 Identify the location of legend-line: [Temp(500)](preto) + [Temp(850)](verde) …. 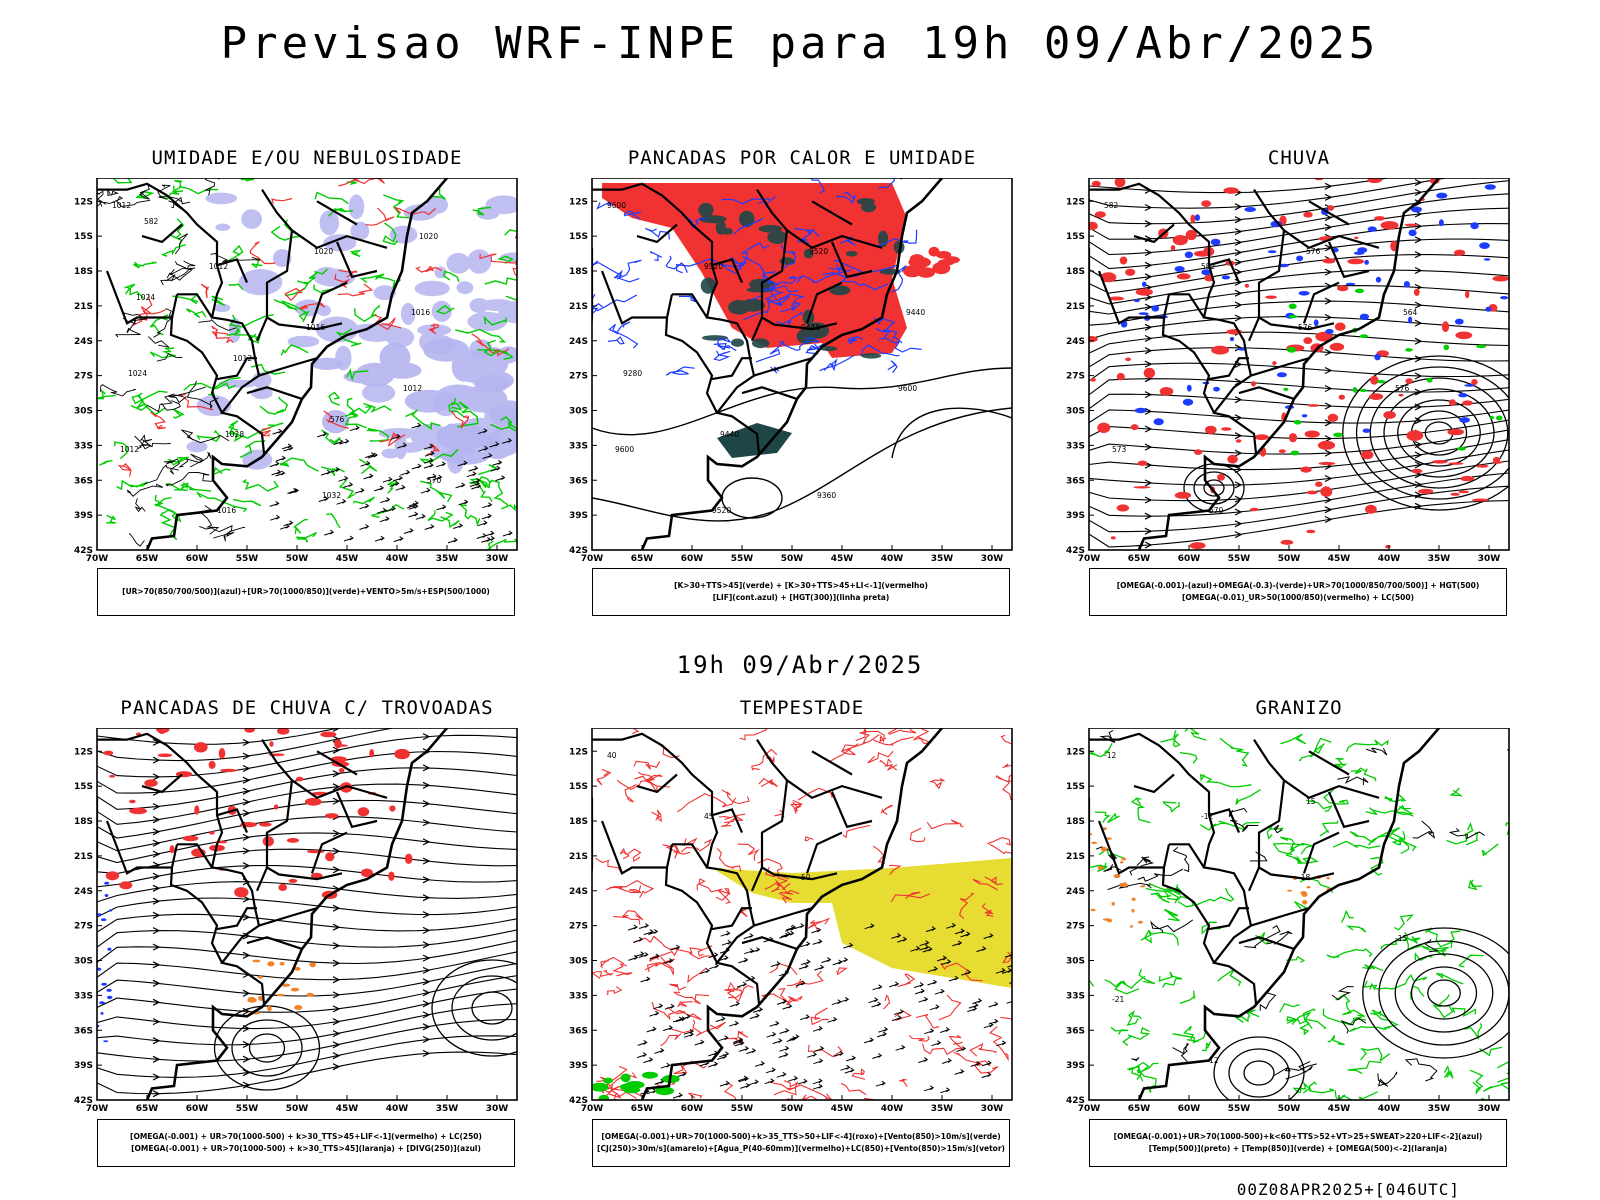
(1298, 1148).